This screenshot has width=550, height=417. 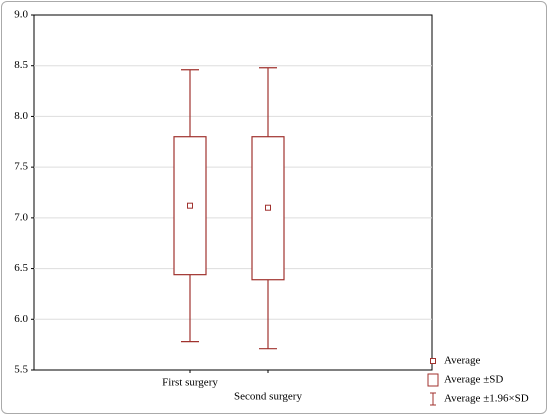 What do you see at coordinates (462, 361) in the screenshot?
I see `legend-label: Average` at bounding box center [462, 361].